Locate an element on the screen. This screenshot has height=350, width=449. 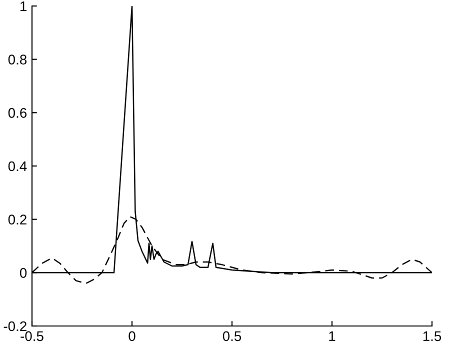
y-tick-label: -0.2 is located at coordinates (15, 326).